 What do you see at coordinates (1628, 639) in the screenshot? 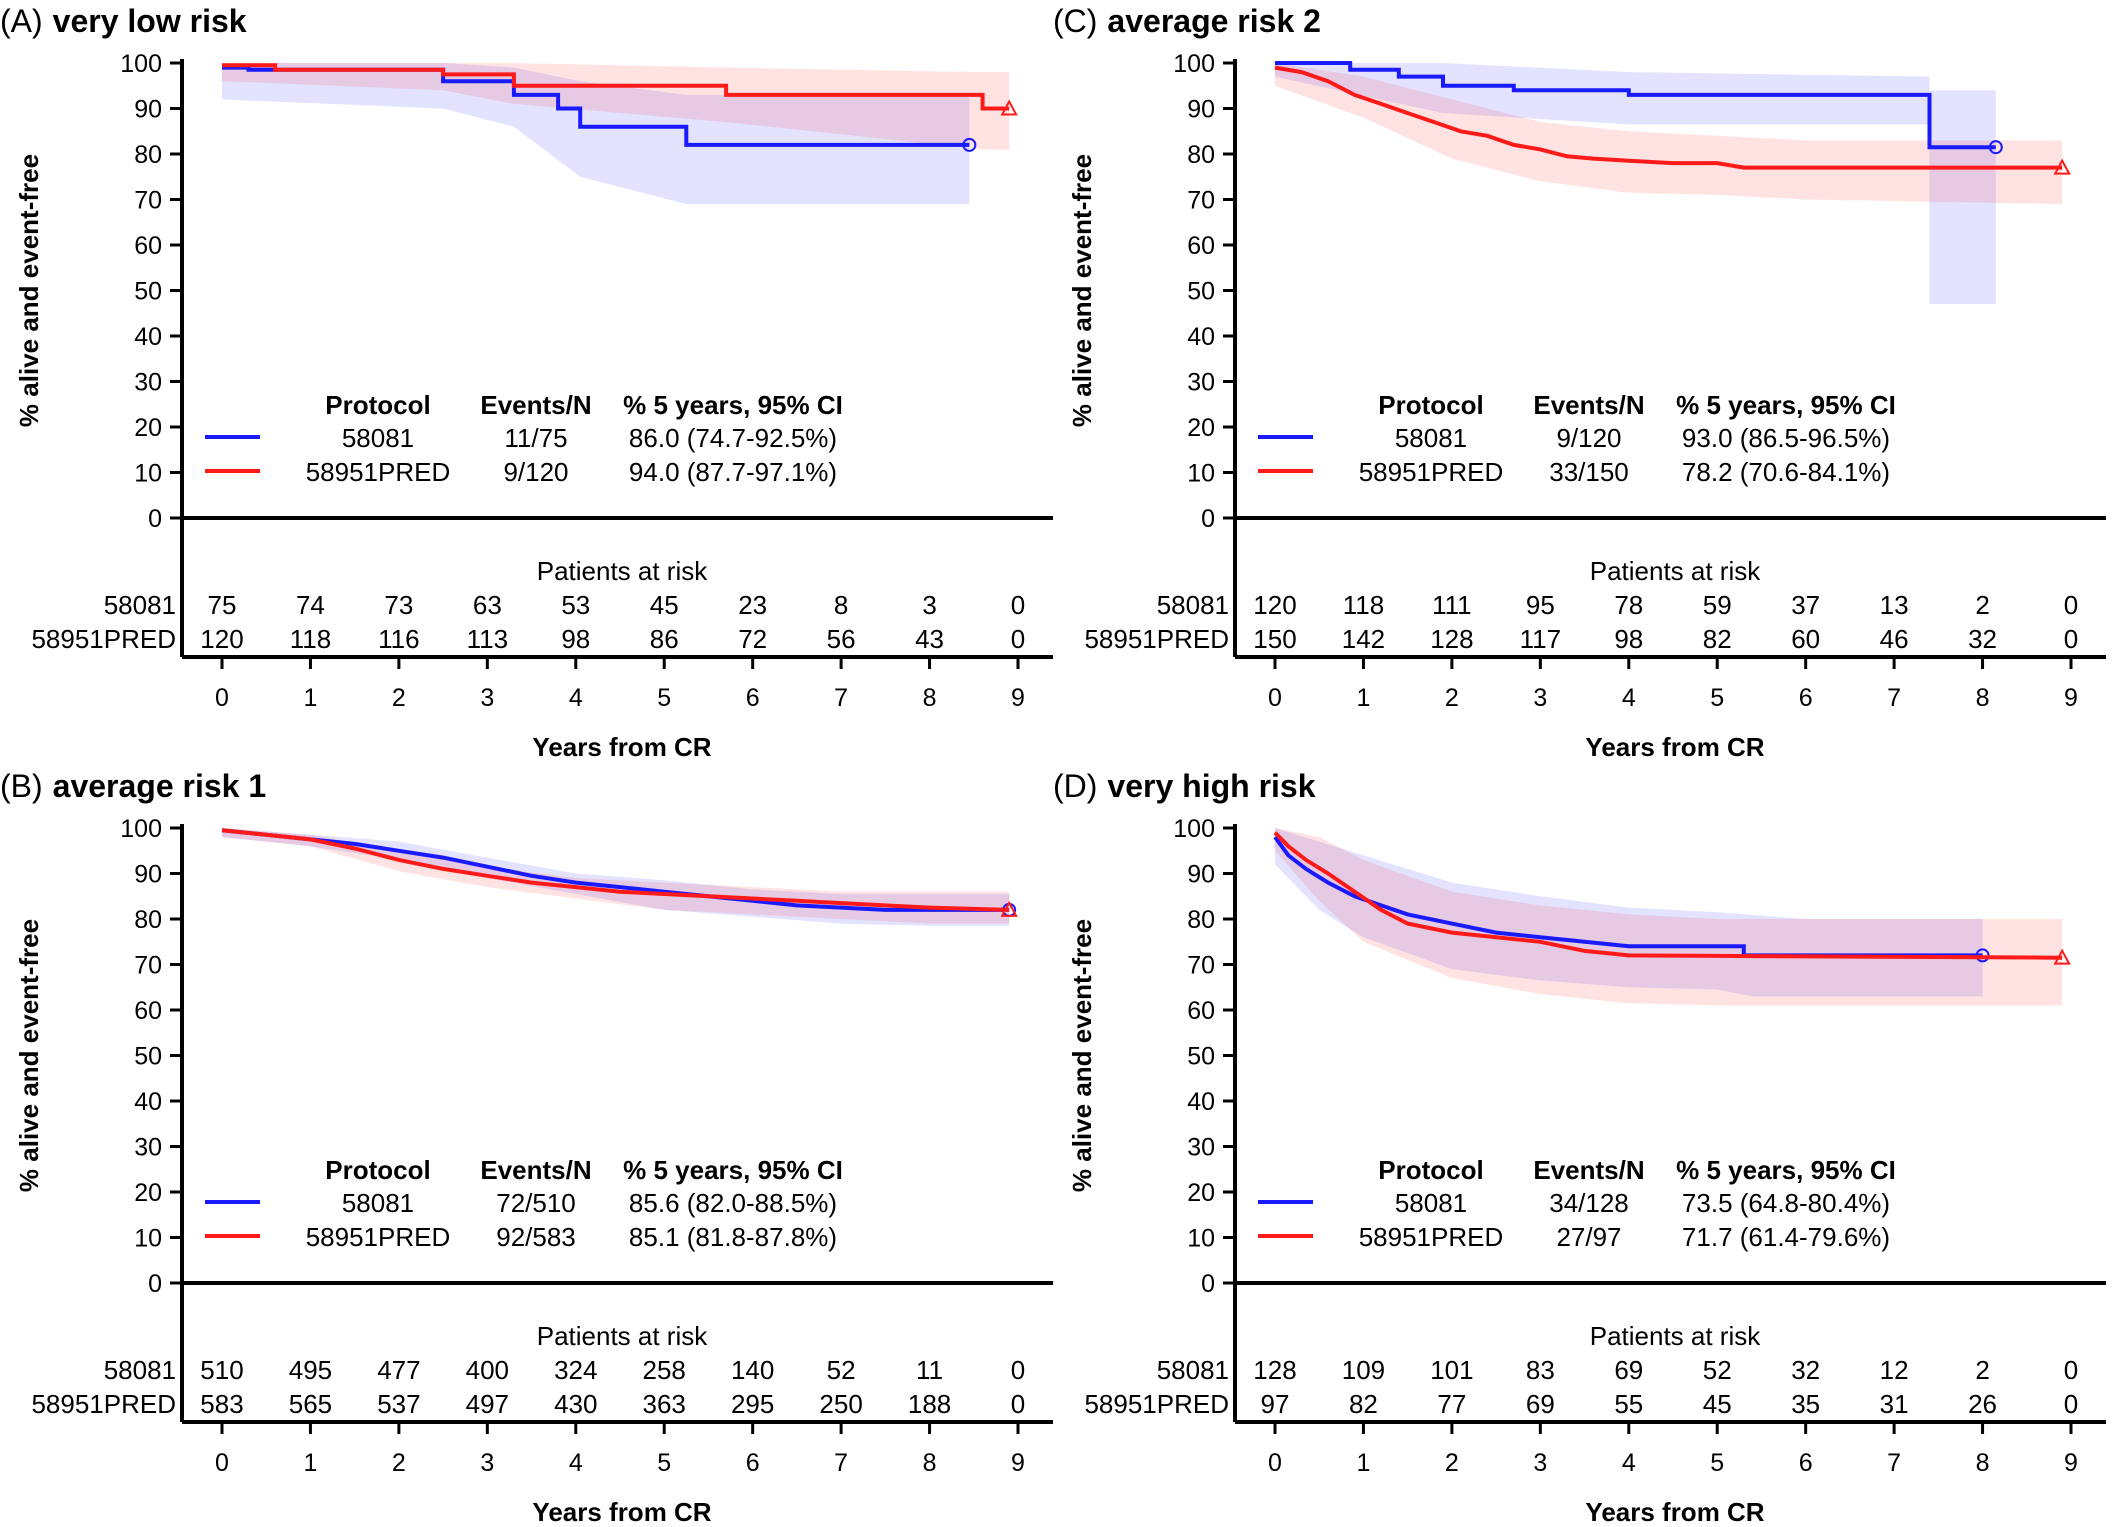
I see `risk-count: 98` at bounding box center [1628, 639].